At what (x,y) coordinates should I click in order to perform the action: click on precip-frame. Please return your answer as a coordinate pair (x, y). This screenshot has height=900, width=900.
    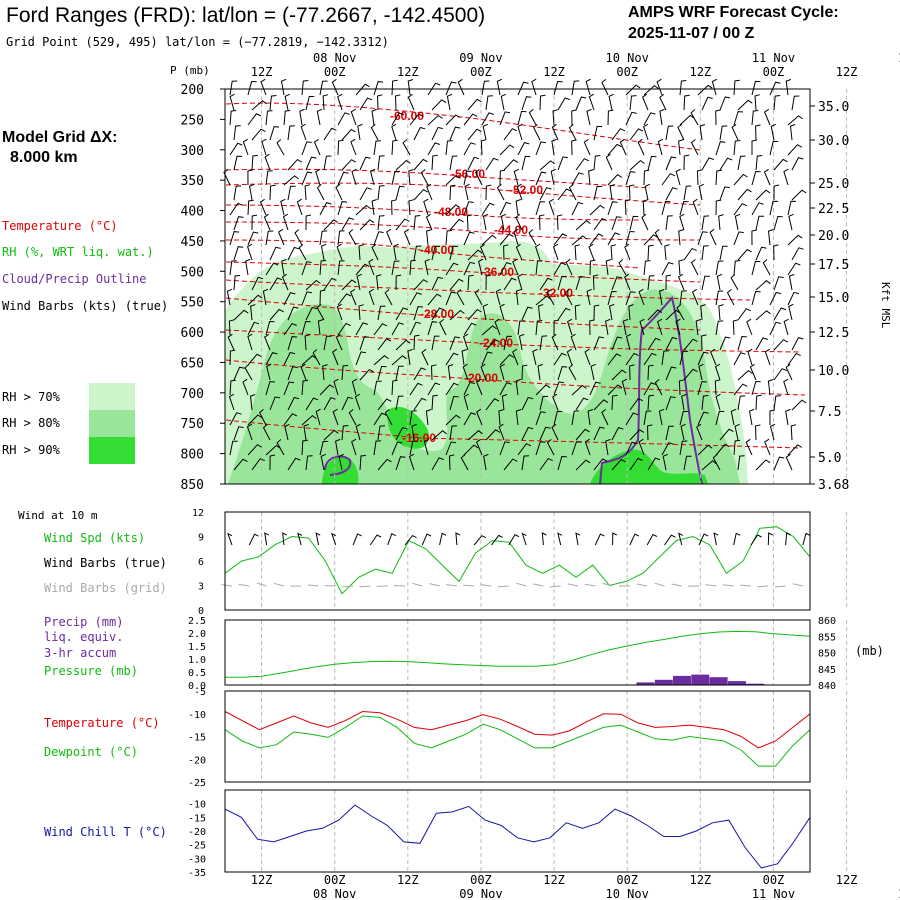
    Looking at the image, I should click on (517, 652).